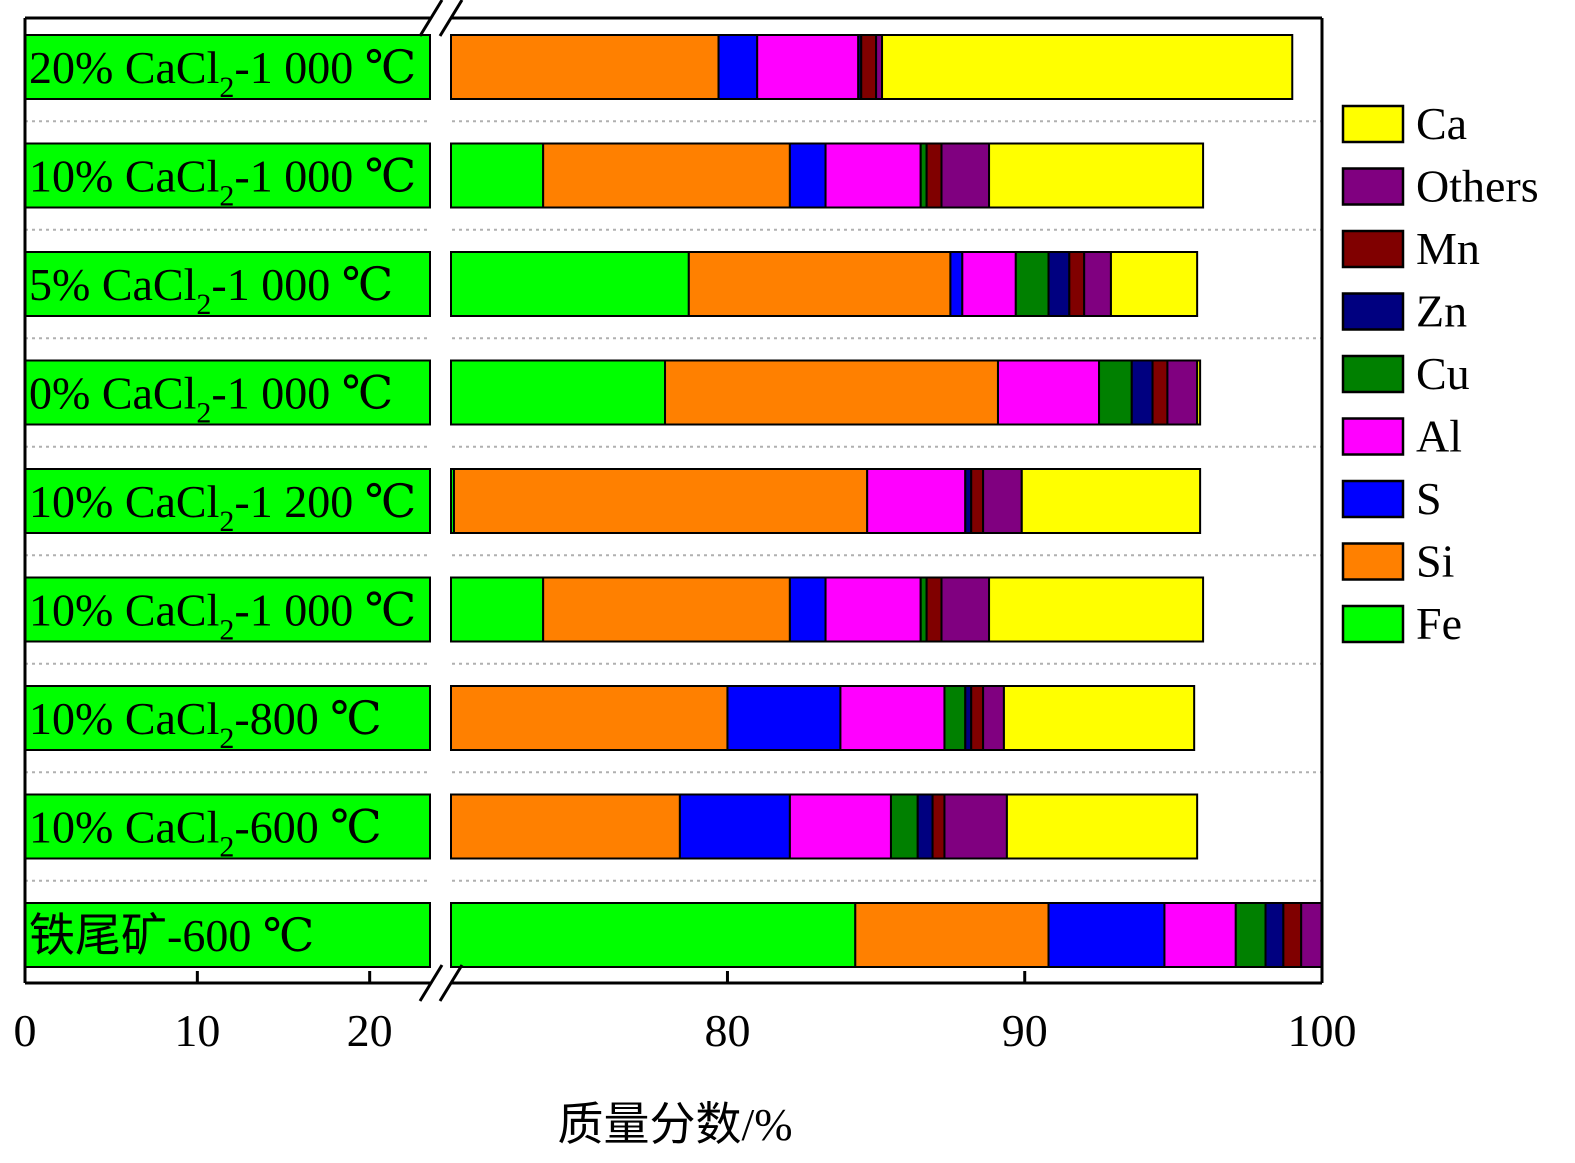  What do you see at coordinates (1443, 373) in the screenshot?
I see `legend-label: Cu` at bounding box center [1443, 373].